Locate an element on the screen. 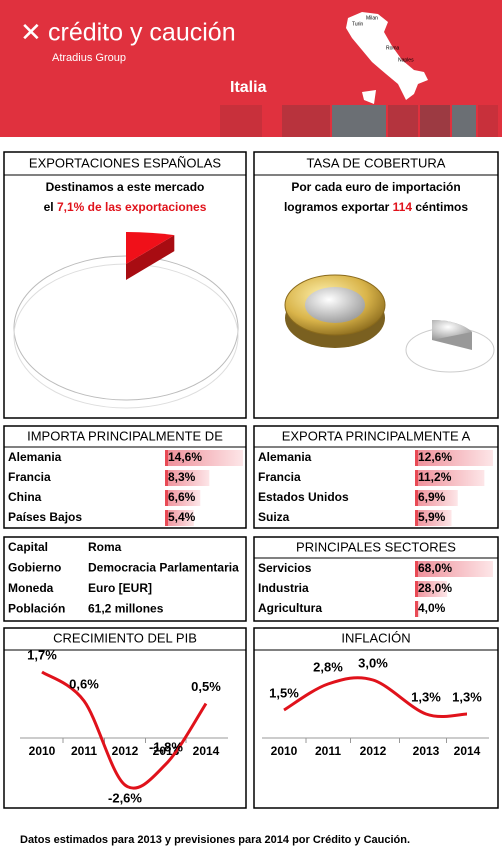 This screenshot has width=502, height=859. text: de las exportaciones is located at coordinates (147, 207).